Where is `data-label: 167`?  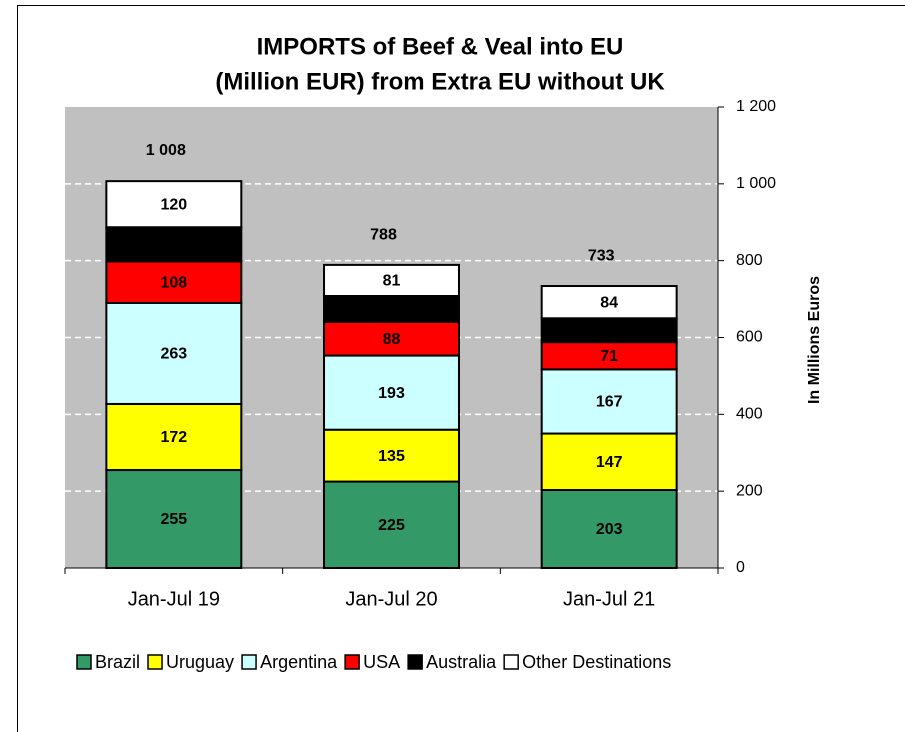
data-label: 167 is located at coordinates (609, 402).